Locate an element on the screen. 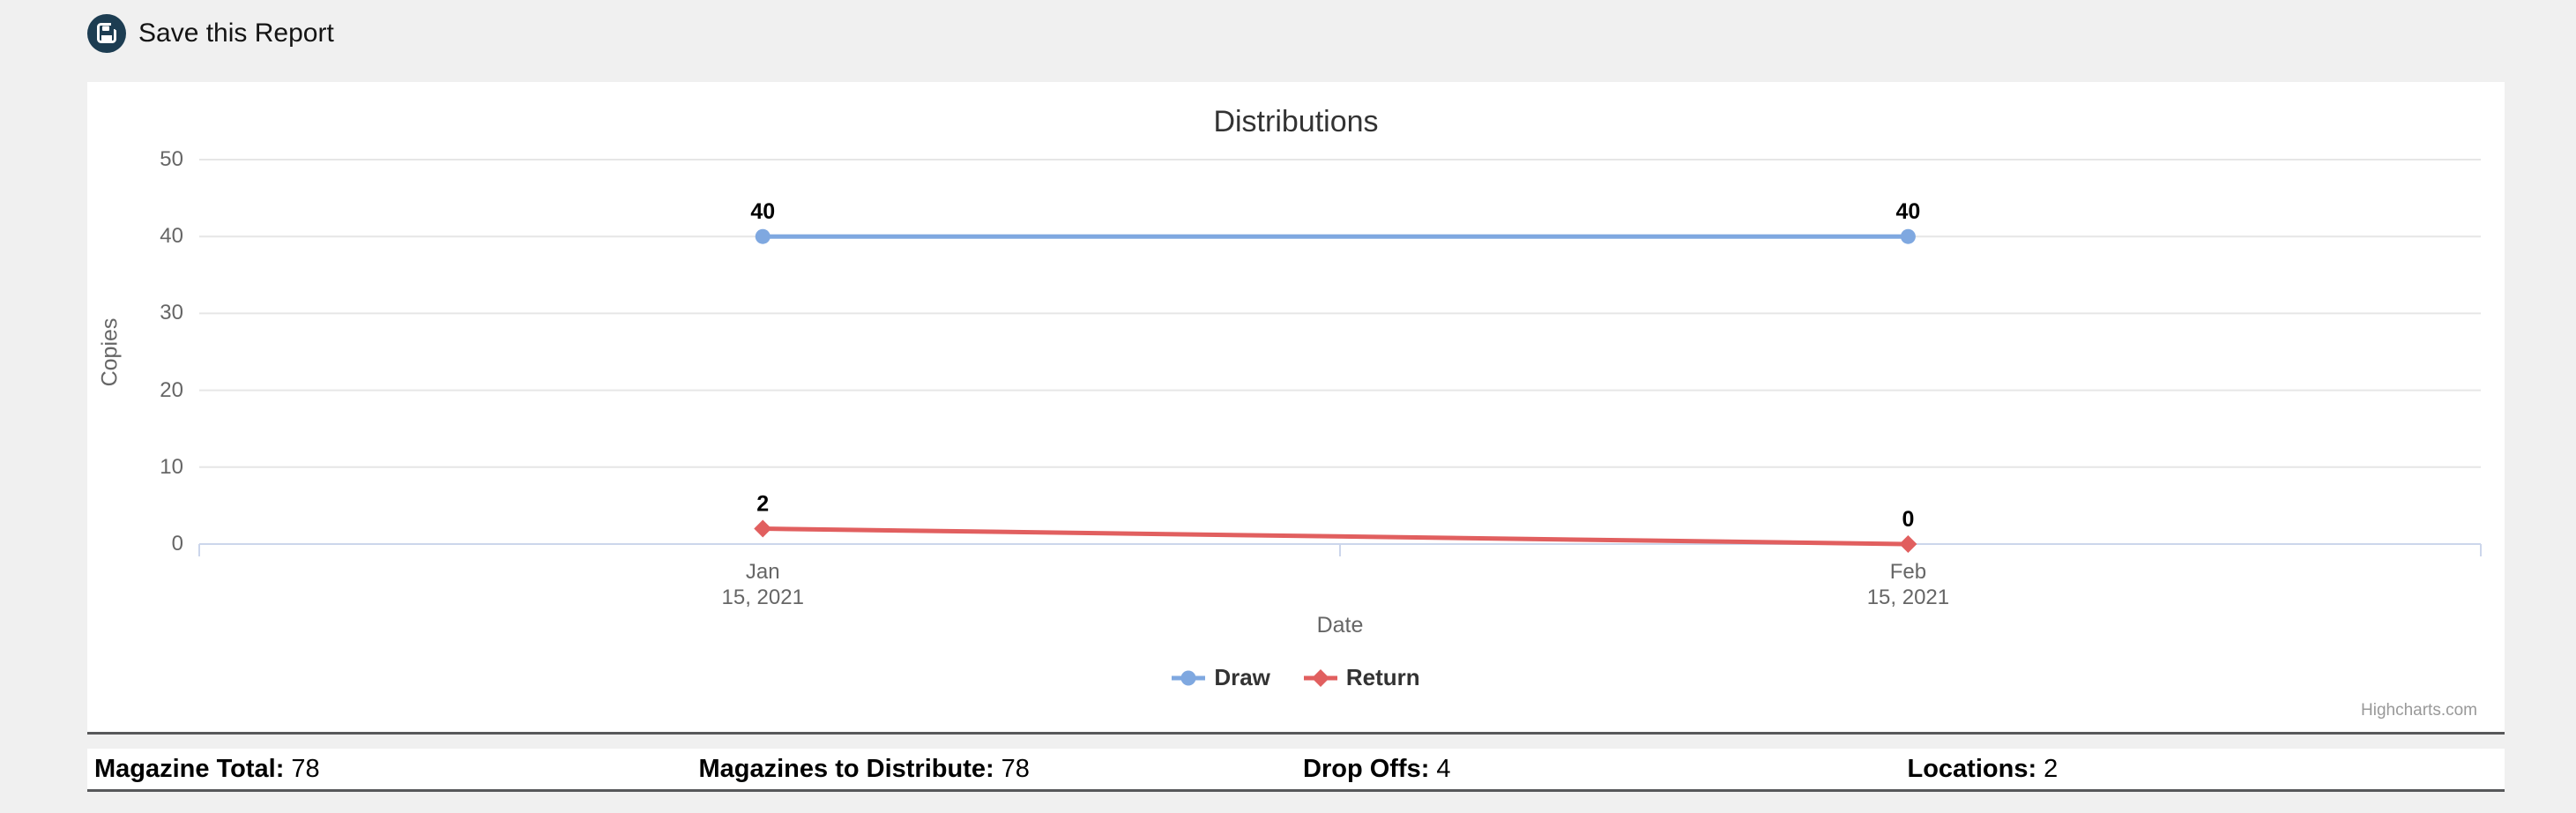 The width and height of the screenshot is (2576, 813). save-report-button: Save this Report is located at coordinates (211, 33).